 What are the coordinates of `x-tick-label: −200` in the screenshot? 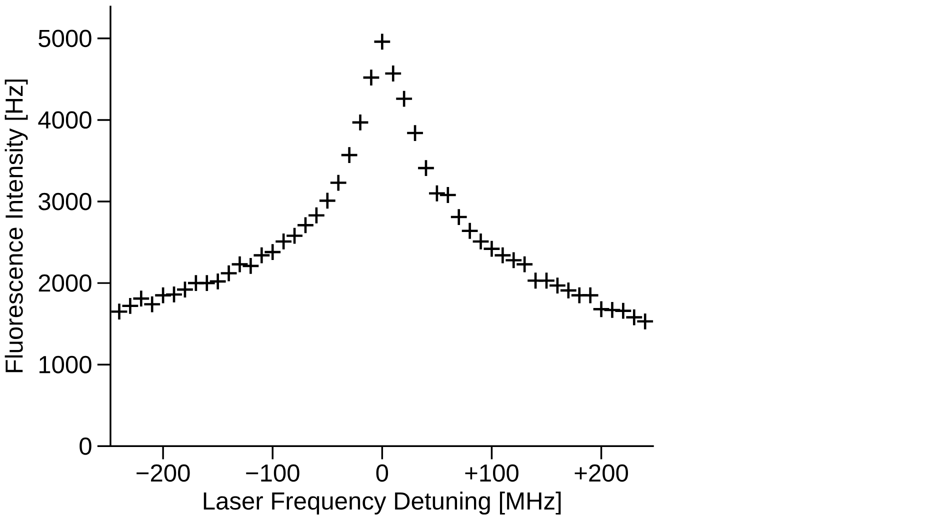 It's located at (163, 473).